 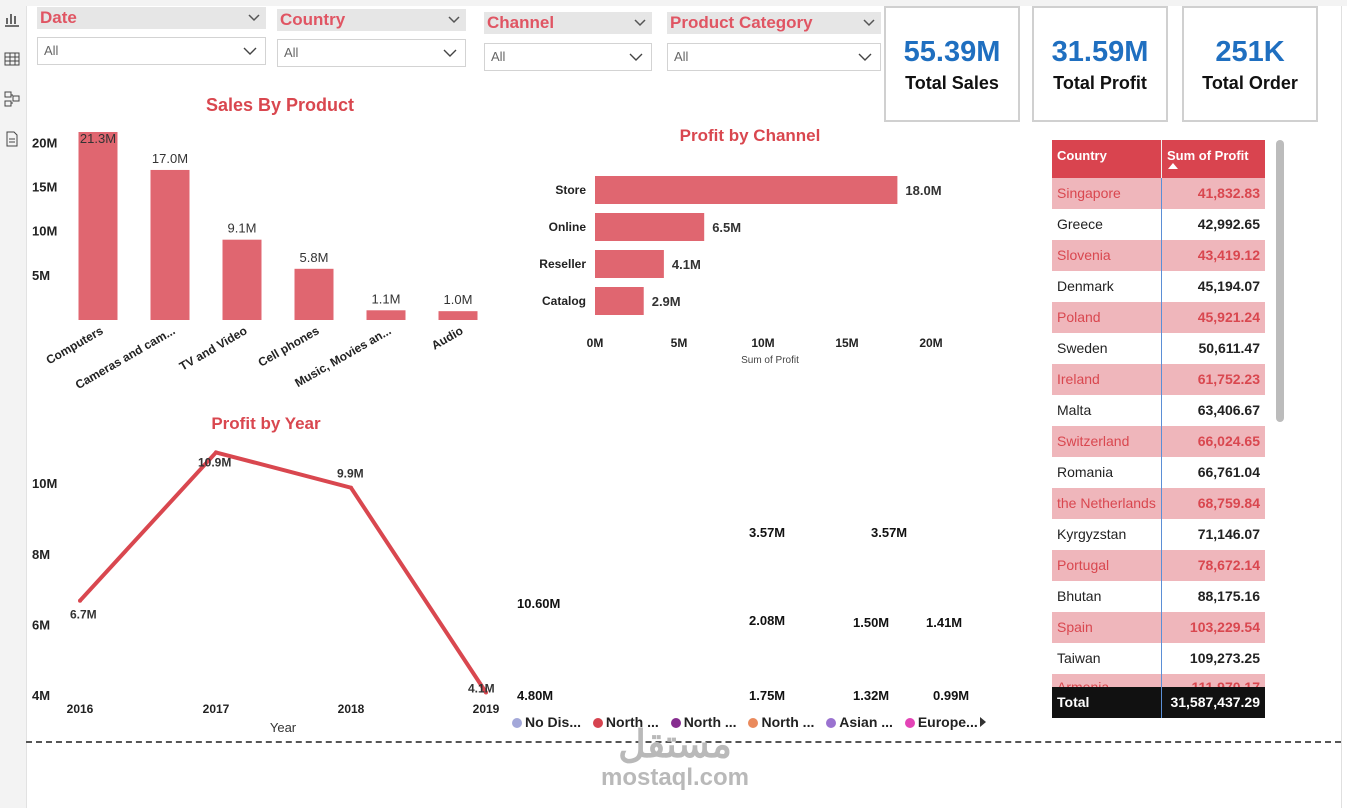 I want to click on treemap-tile: Euro... 0.99M, so click(x=957, y=669).